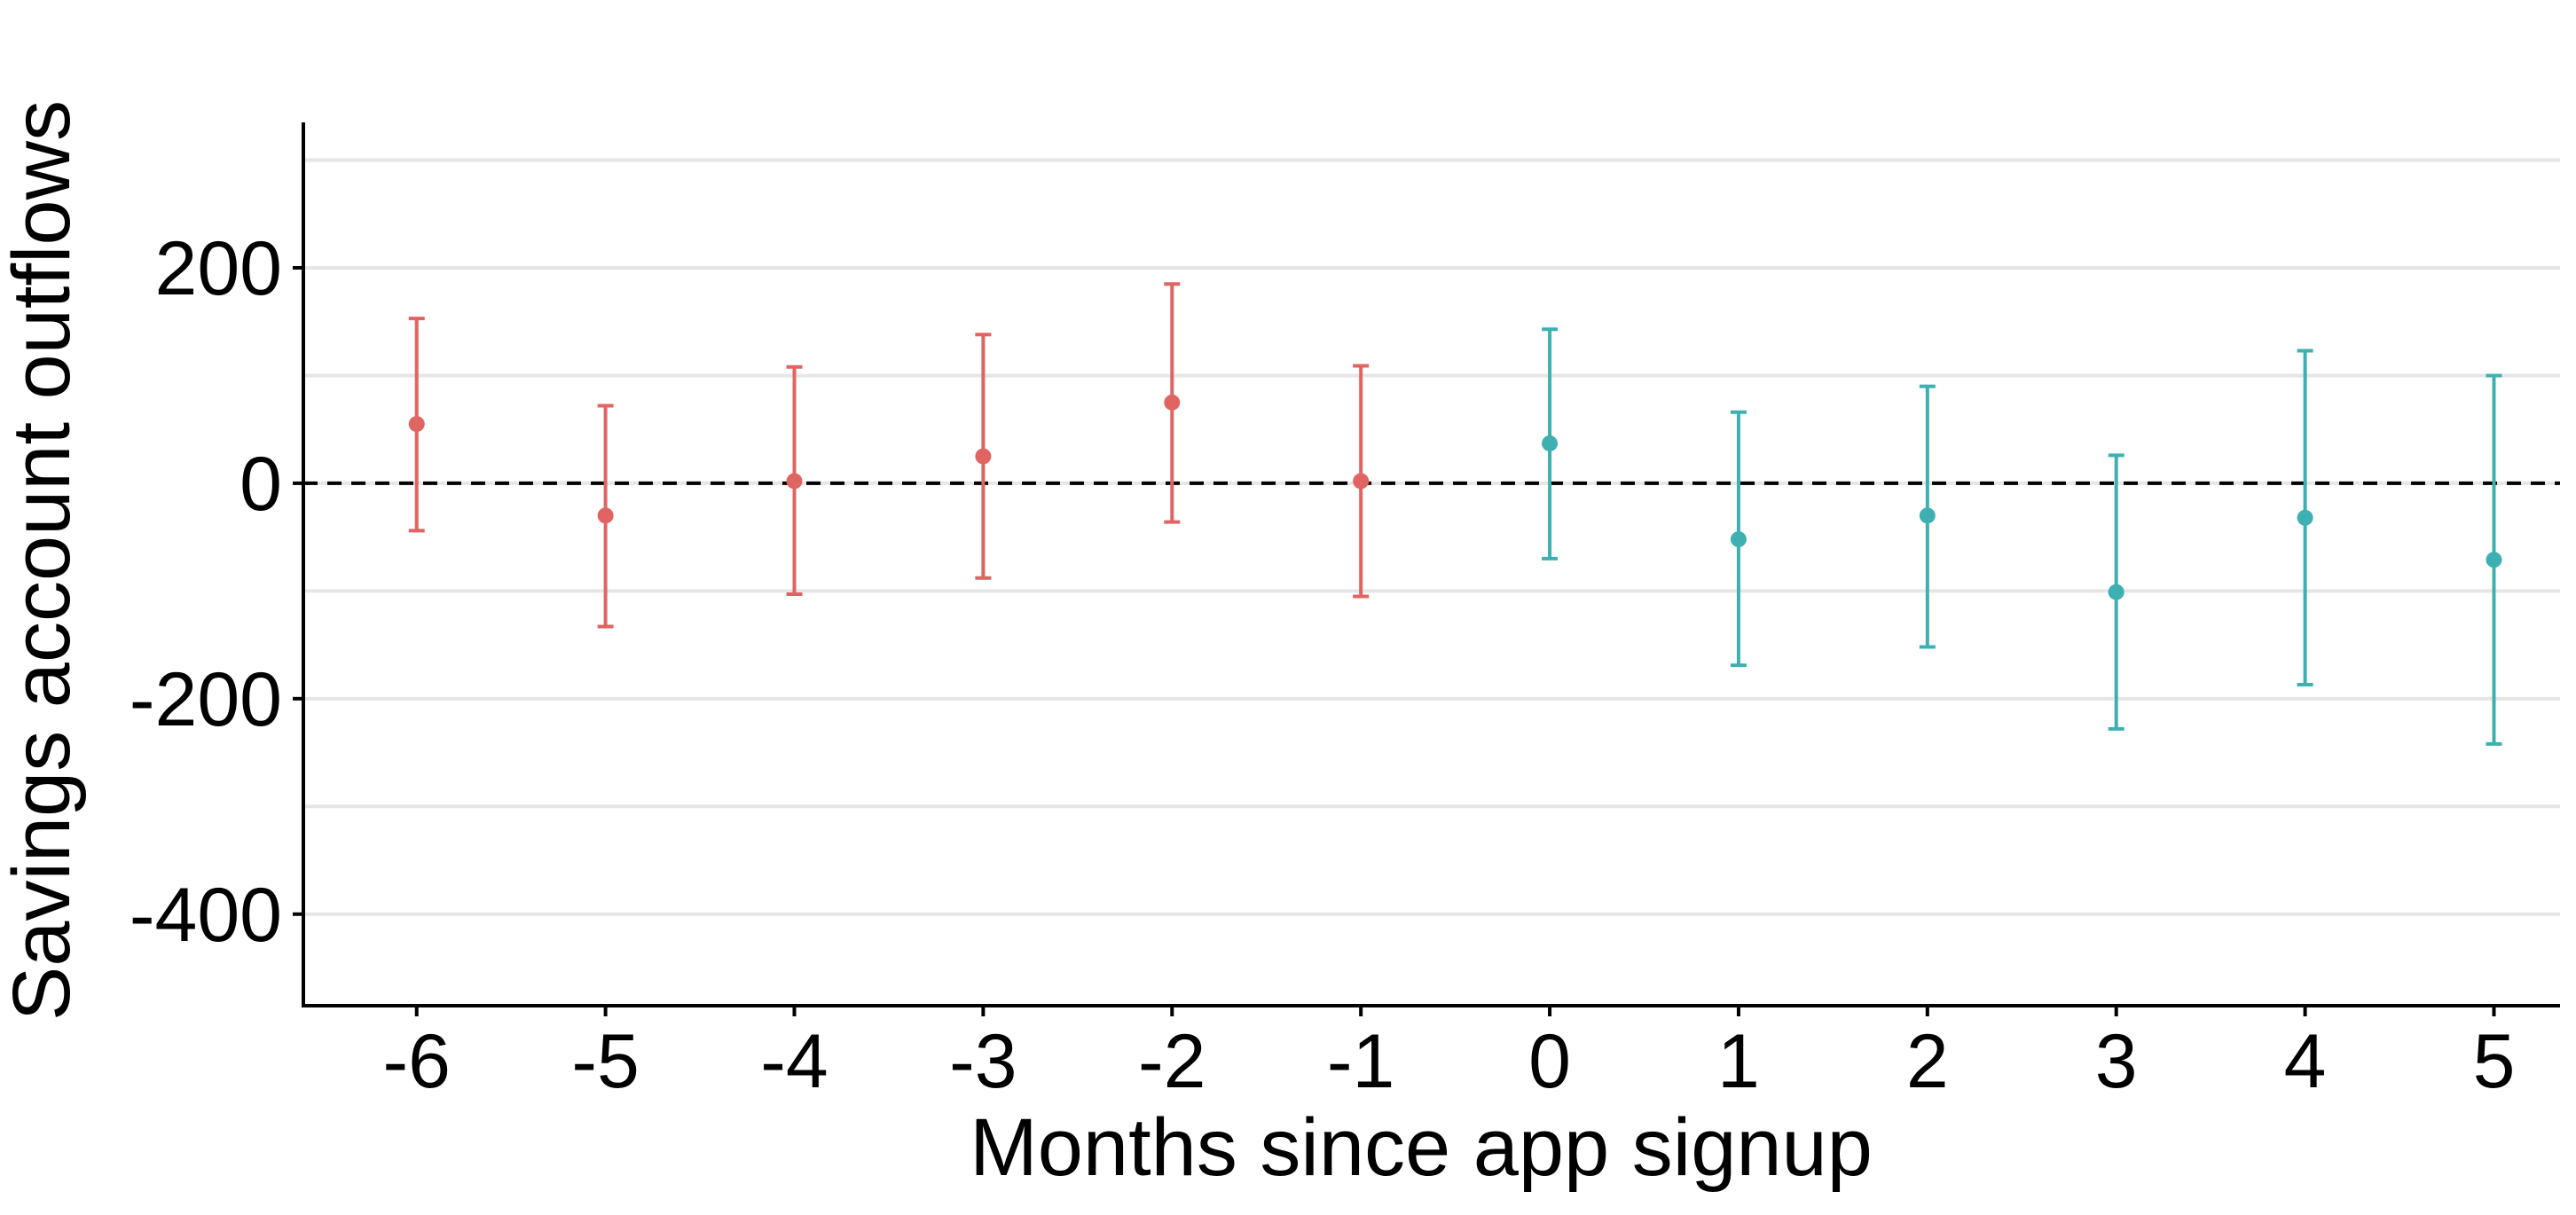 The width and height of the screenshot is (2576, 1215). I want to click on x-tick-label: -6, so click(416, 1061).